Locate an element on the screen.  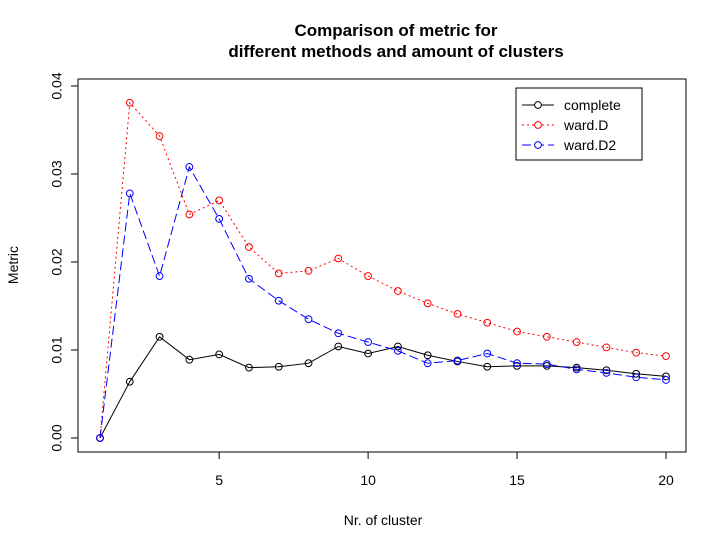
x-tick-label: 10 is located at coordinates (368, 480).